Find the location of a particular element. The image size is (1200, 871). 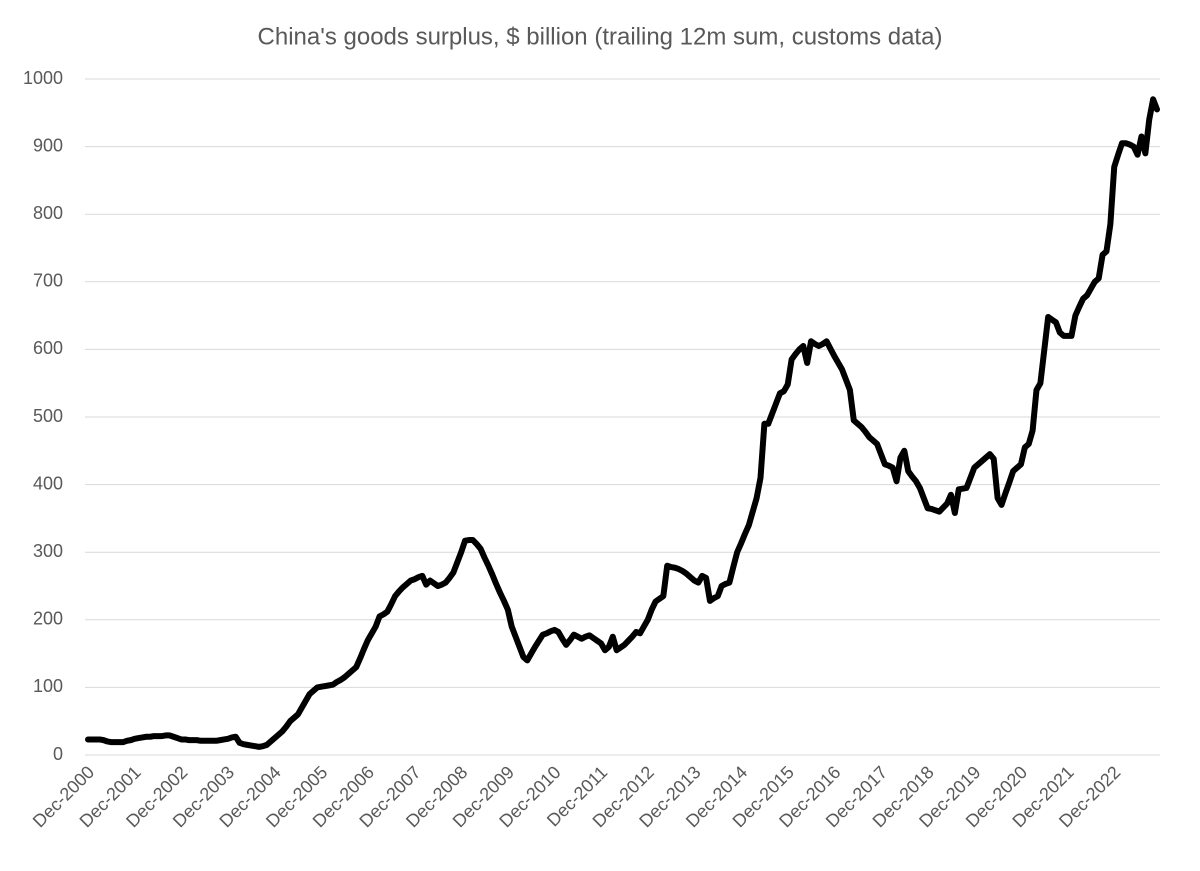

y-tick-label: 0 is located at coordinates (58, 754).